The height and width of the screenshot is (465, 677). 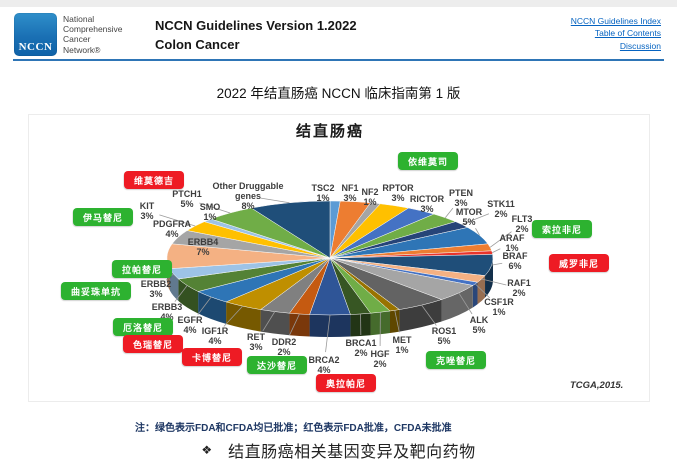 I want to click on gene-label-ARAF: ARAF 1%, so click(x=512, y=242).